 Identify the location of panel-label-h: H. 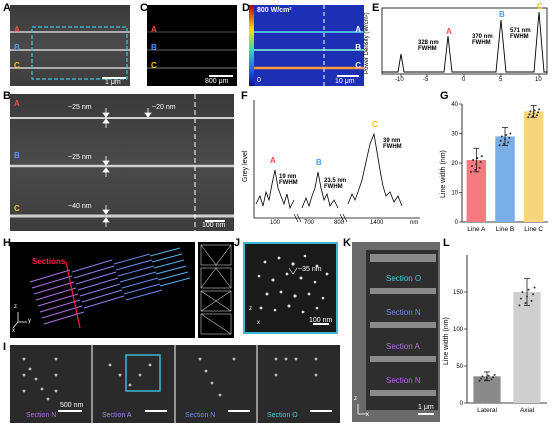
(7, 243).